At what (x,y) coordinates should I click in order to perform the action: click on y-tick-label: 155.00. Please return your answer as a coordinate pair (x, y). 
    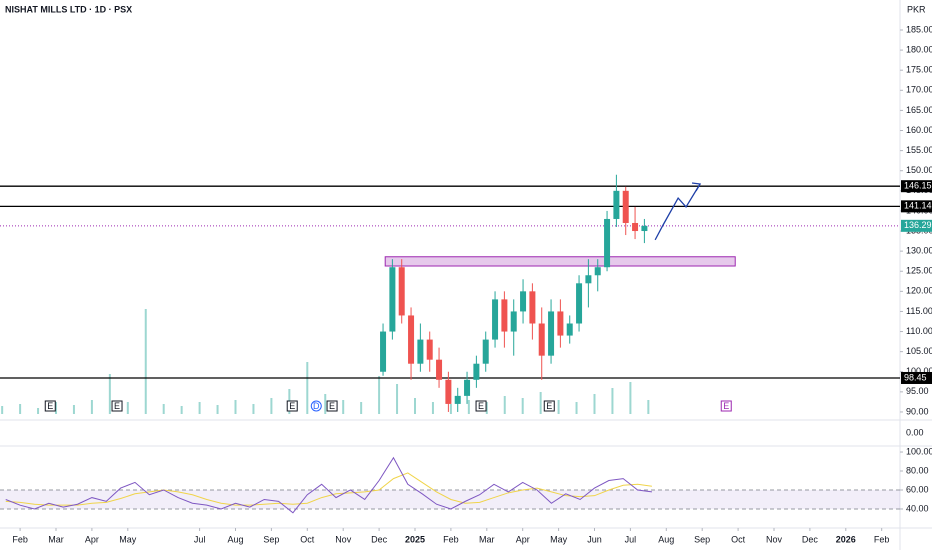
    Looking at the image, I should click on (919, 150).